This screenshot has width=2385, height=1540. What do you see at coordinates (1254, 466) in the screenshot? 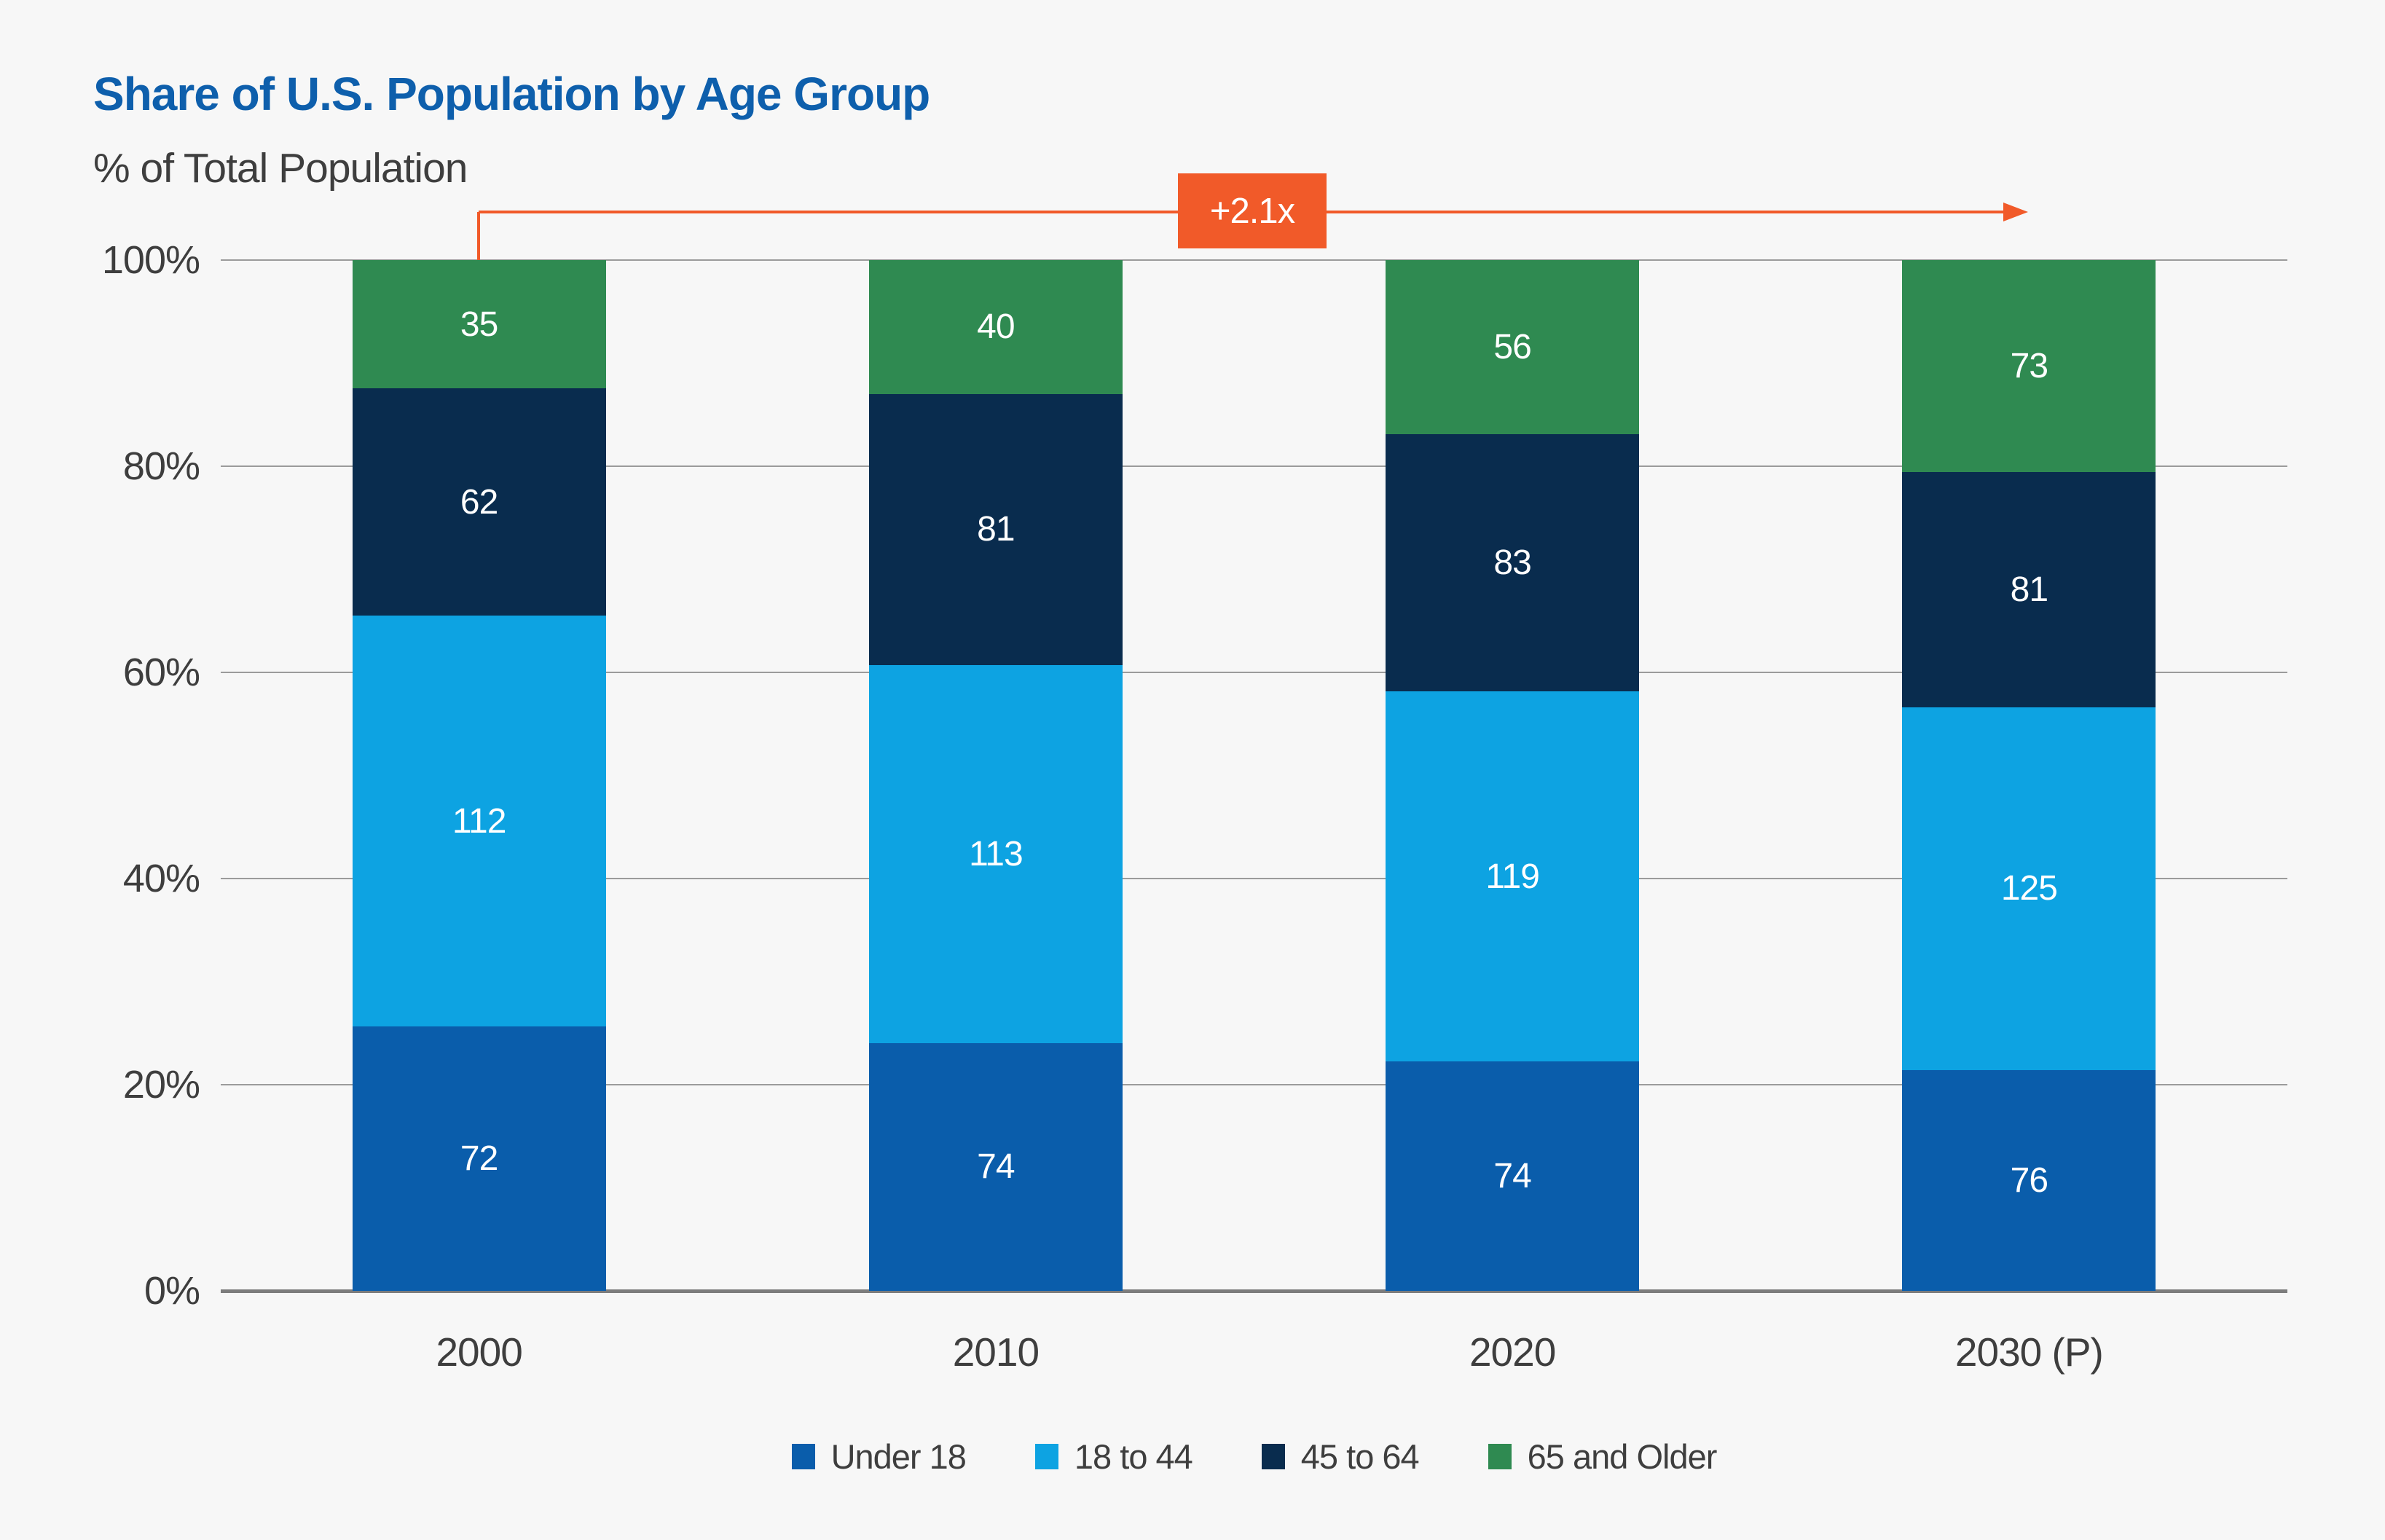
I see `gridline-80pct` at bounding box center [1254, 466].